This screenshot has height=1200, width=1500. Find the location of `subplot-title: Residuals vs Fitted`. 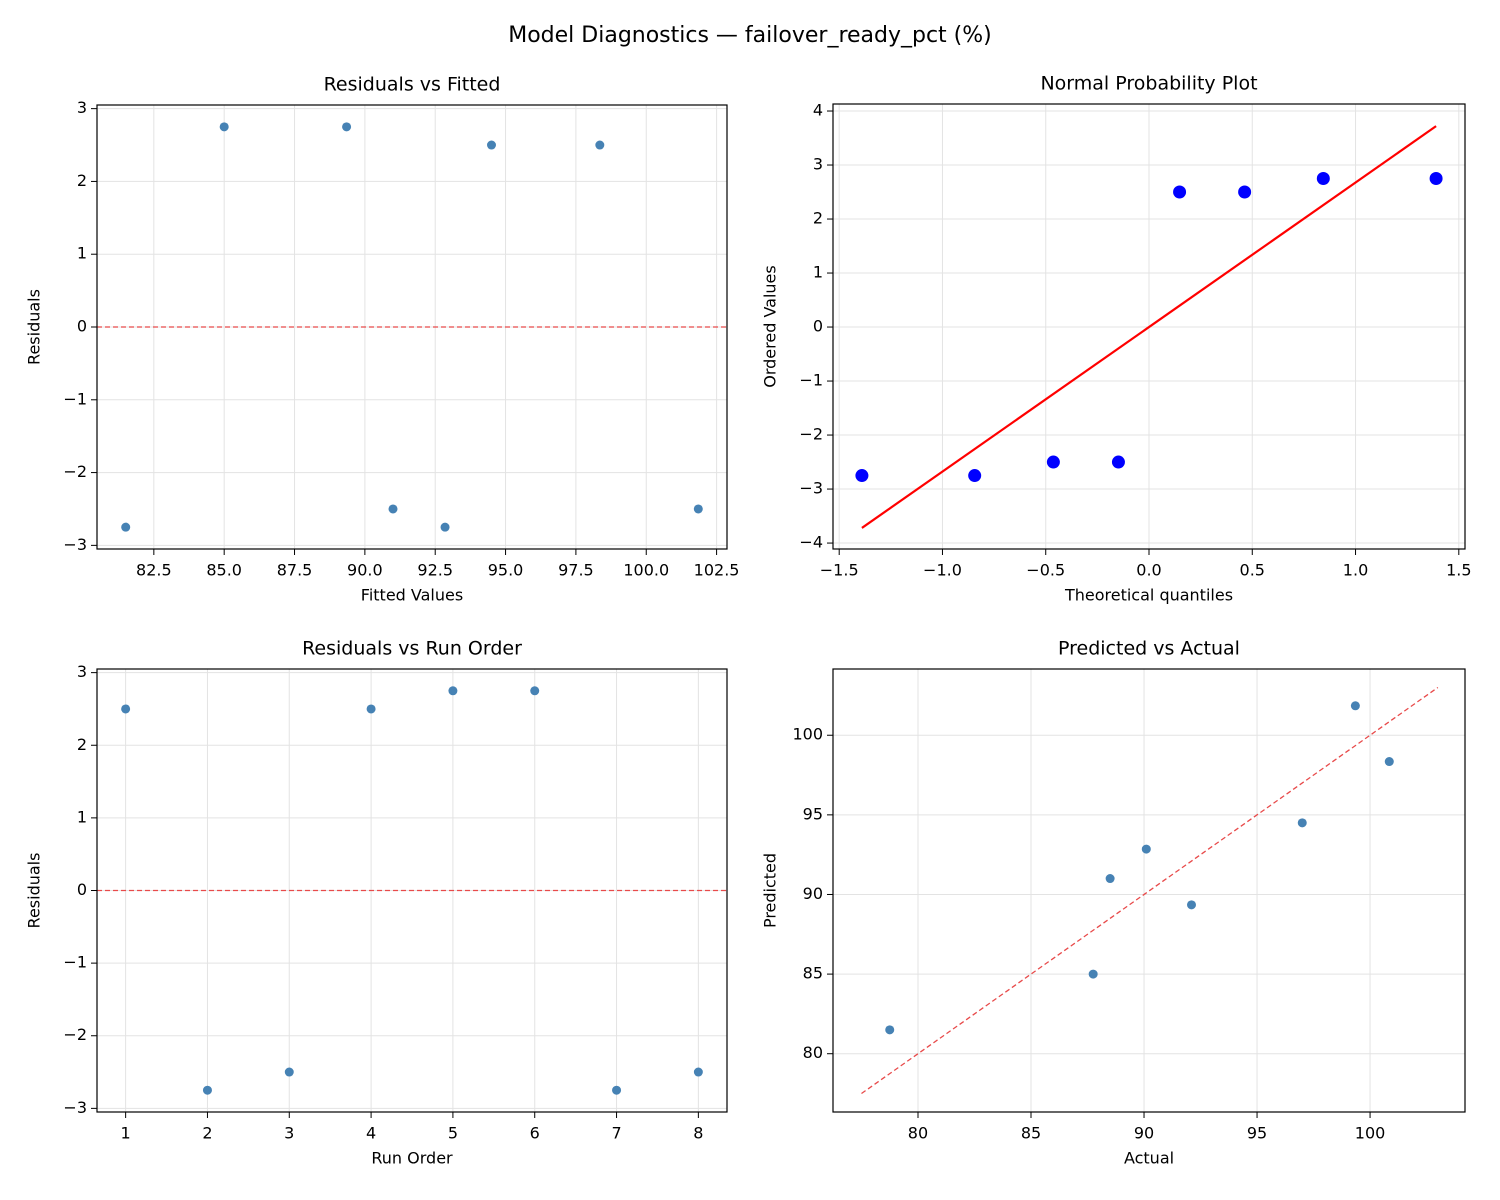

subplot-title: Residuals vs Fitted is located at coordinates (412, 85).